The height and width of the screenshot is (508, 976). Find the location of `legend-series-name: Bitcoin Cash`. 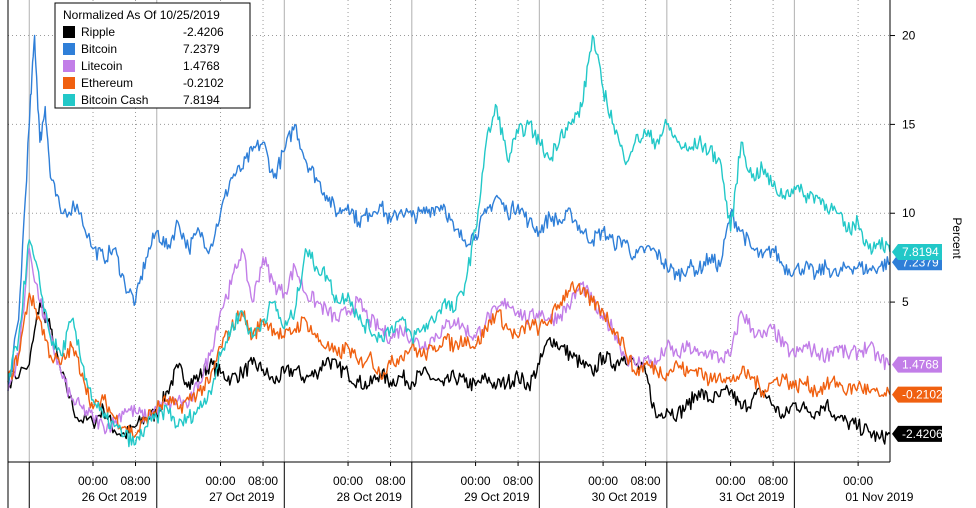

legend-series-name: Bitcoin Cash is located at coordinates (114, 100).